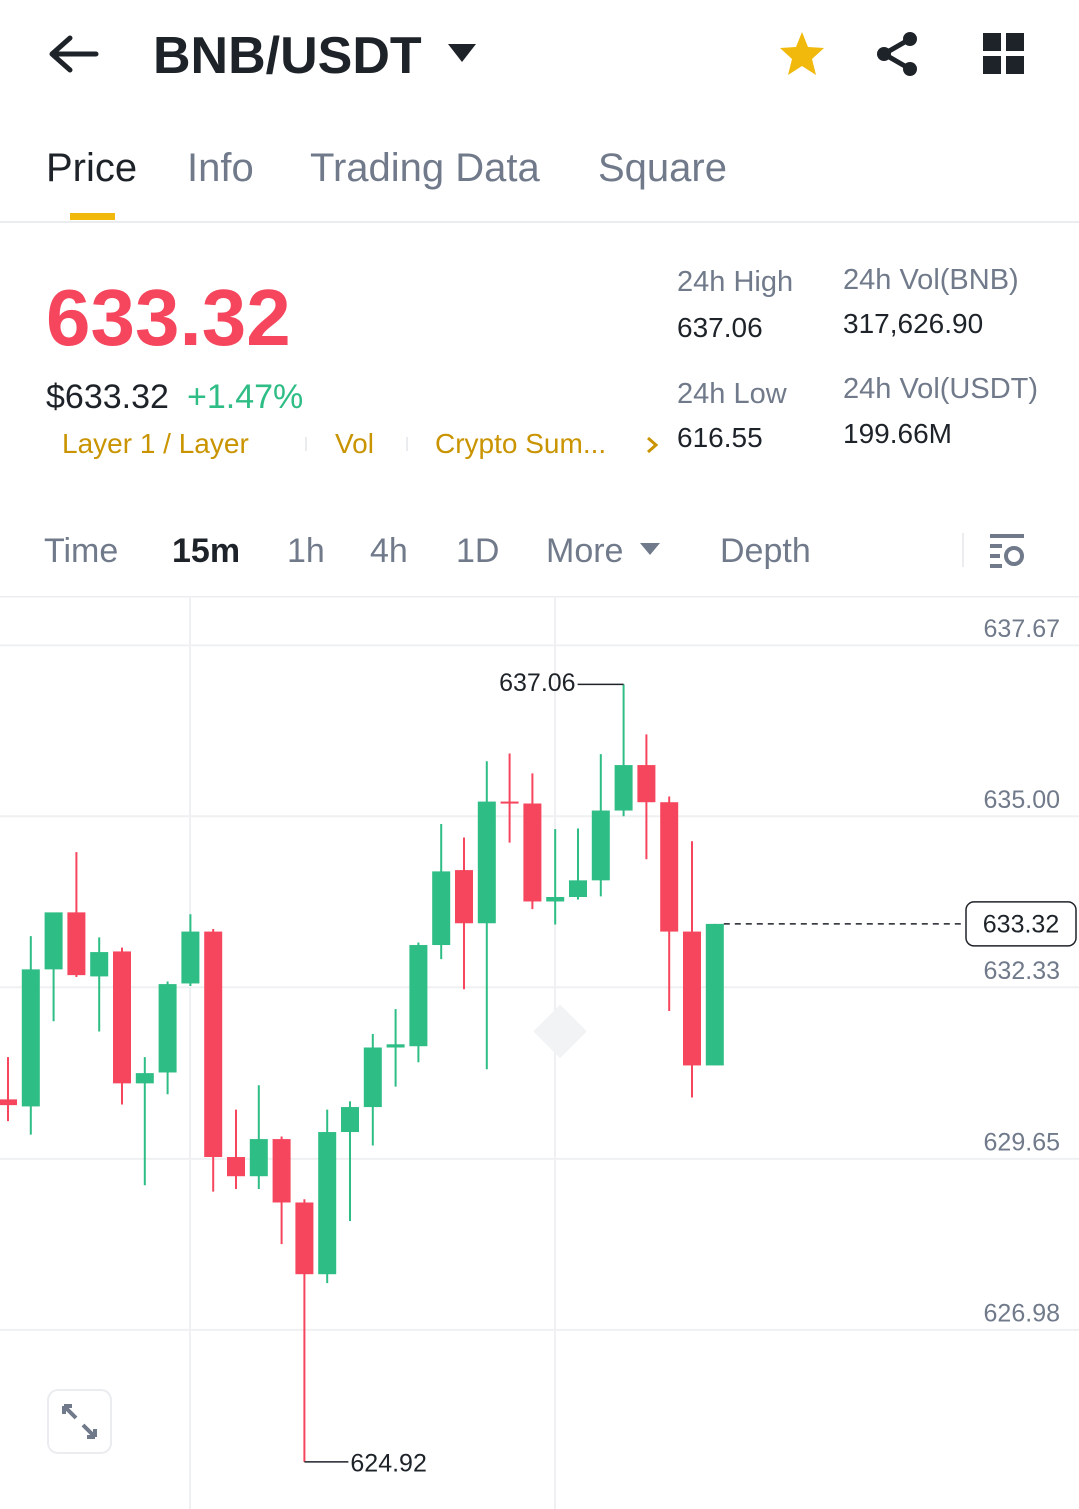 This screenshot has height=1509, width=1079. Describe the element at coordinates (74, 54) in the screenshot. I see `back-icon` at that location.